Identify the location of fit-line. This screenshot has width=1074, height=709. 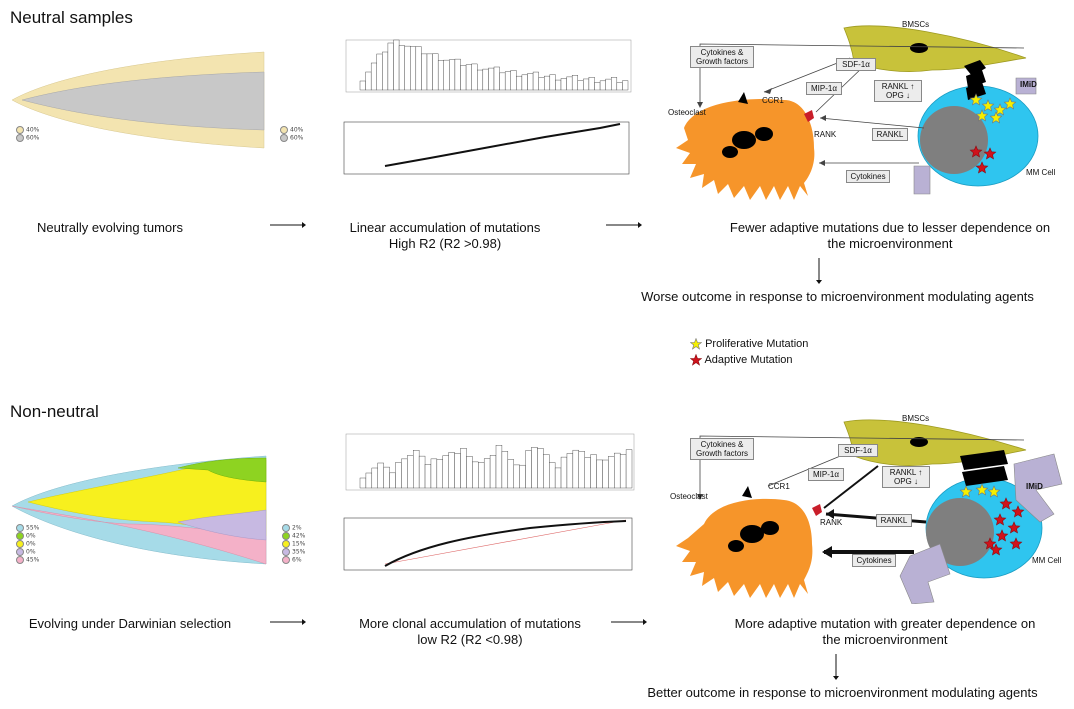
(505, 542).